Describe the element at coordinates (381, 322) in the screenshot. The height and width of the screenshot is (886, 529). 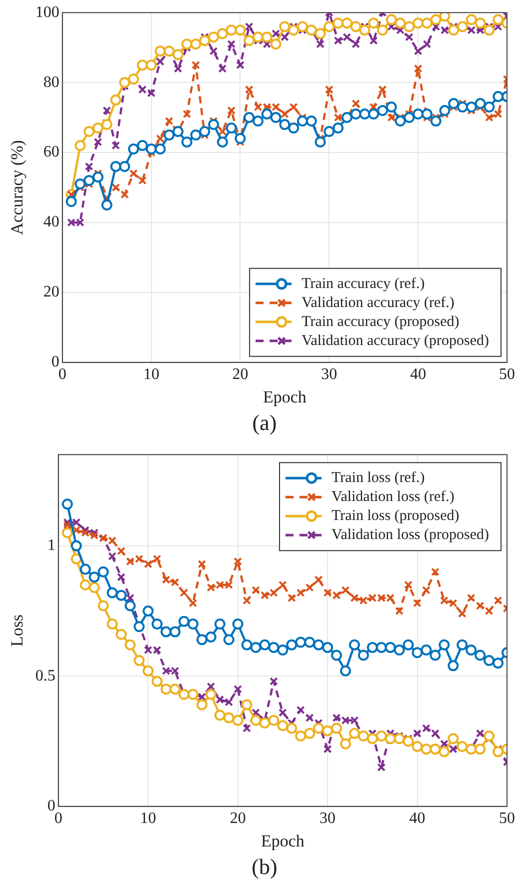
I see `legend-label: Train accuracy (proposed)` at that location.